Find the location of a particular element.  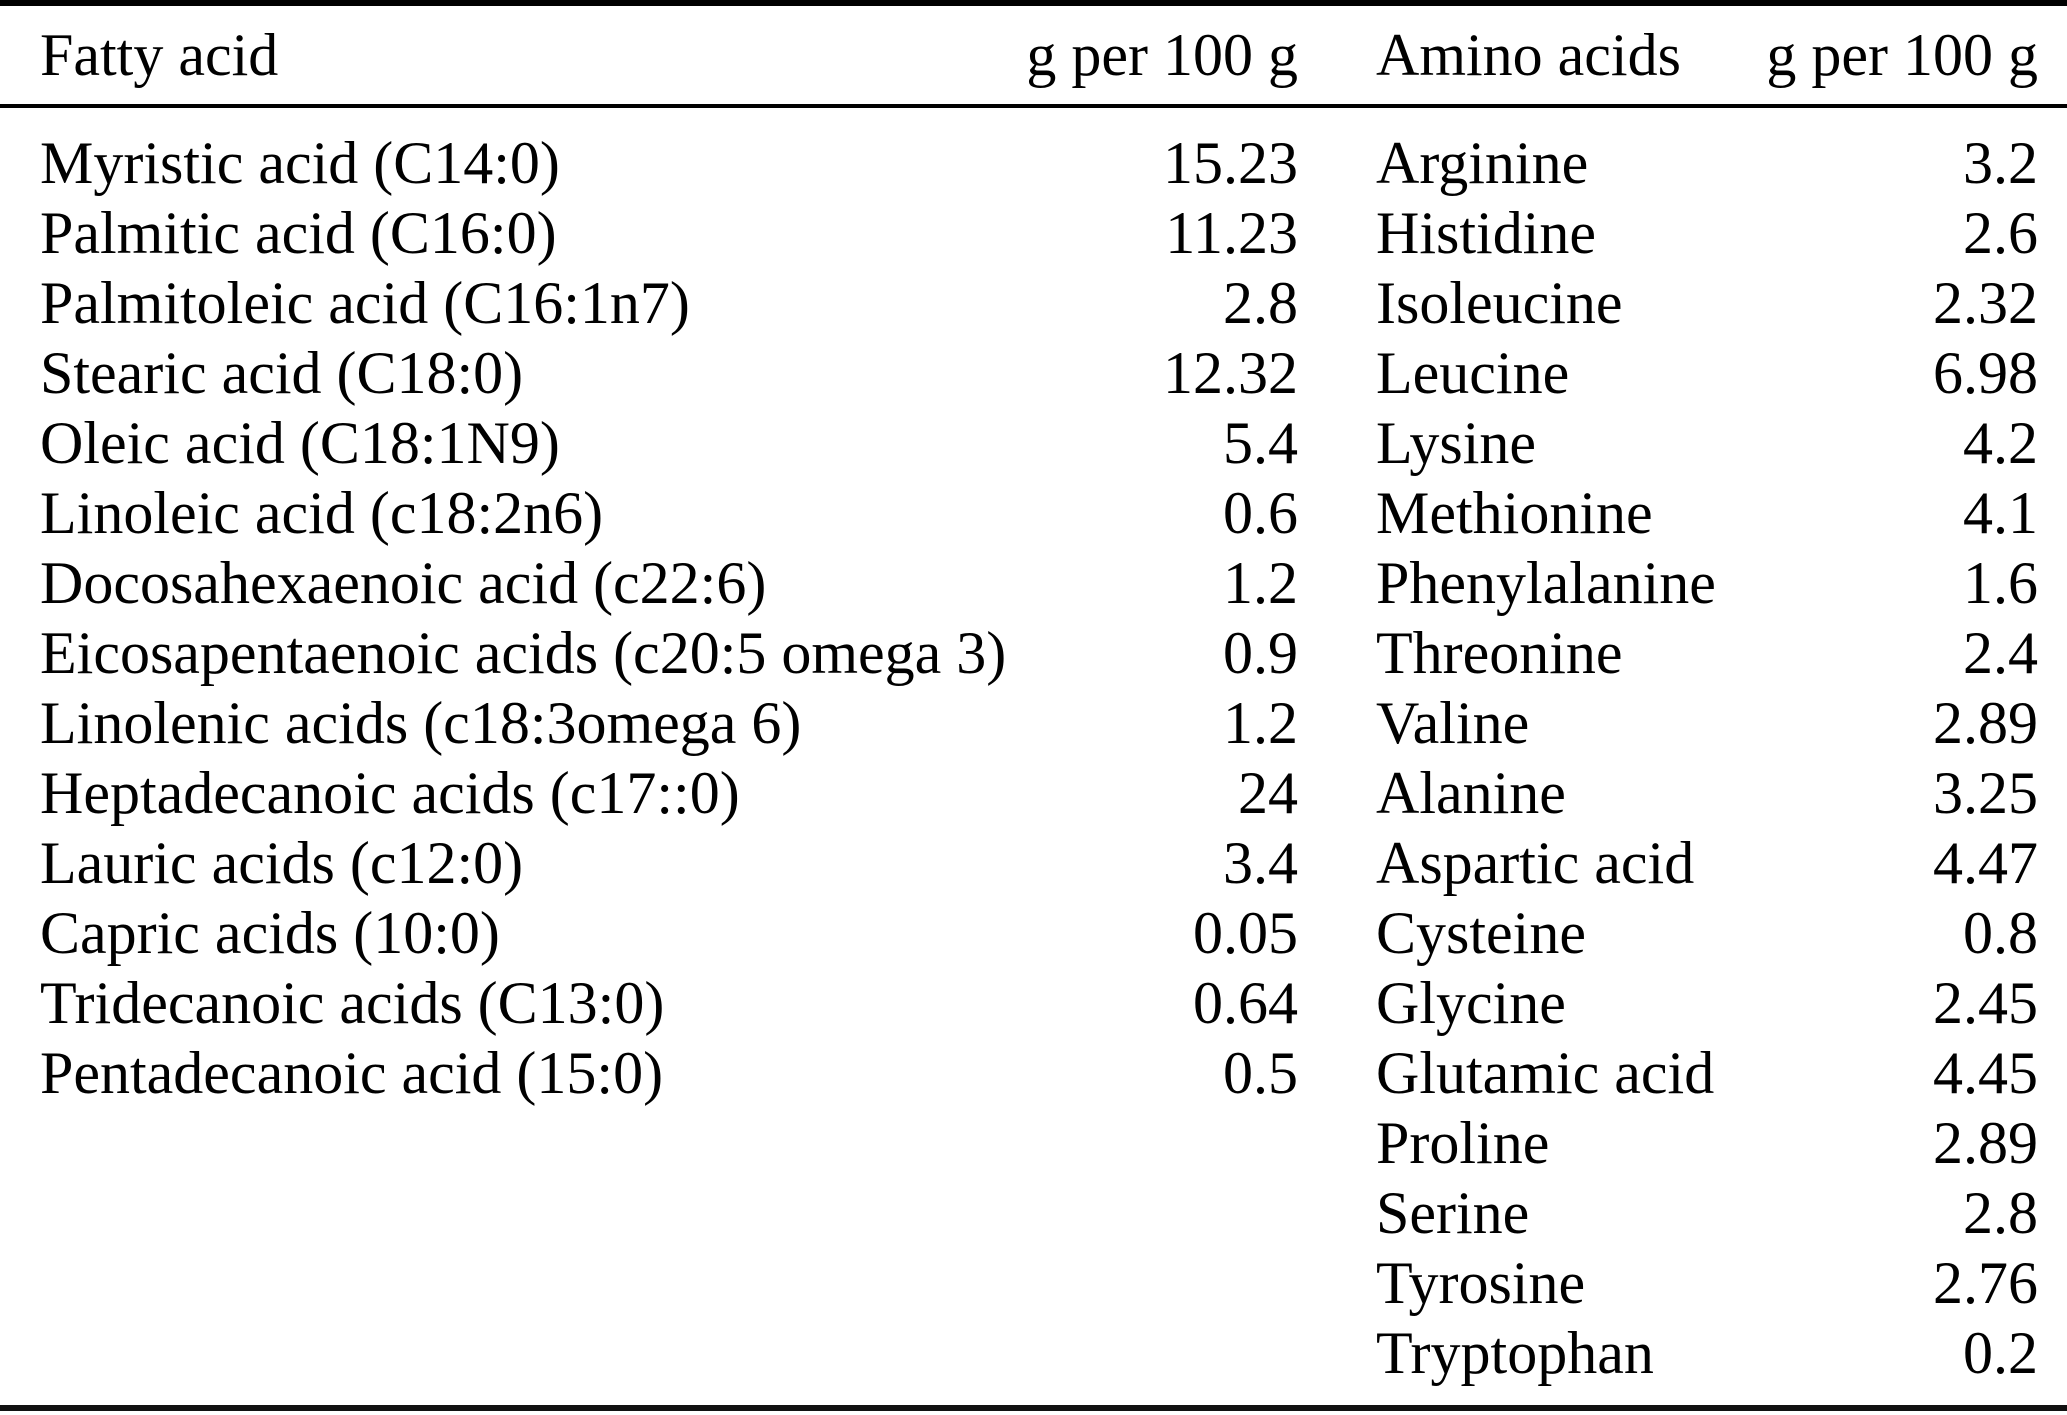

table-row: Oleic acid (C18:1N9) 5.4 Lysine 4.2 is located at coordinates (1033, 443).